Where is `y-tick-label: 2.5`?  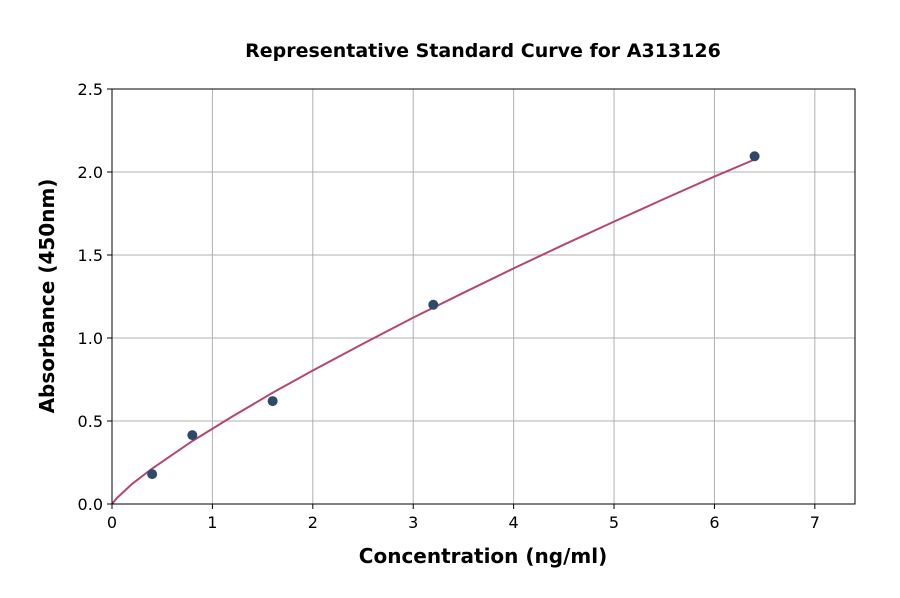 y-tick-label: 2.5 is located at coordinates (90, 89).